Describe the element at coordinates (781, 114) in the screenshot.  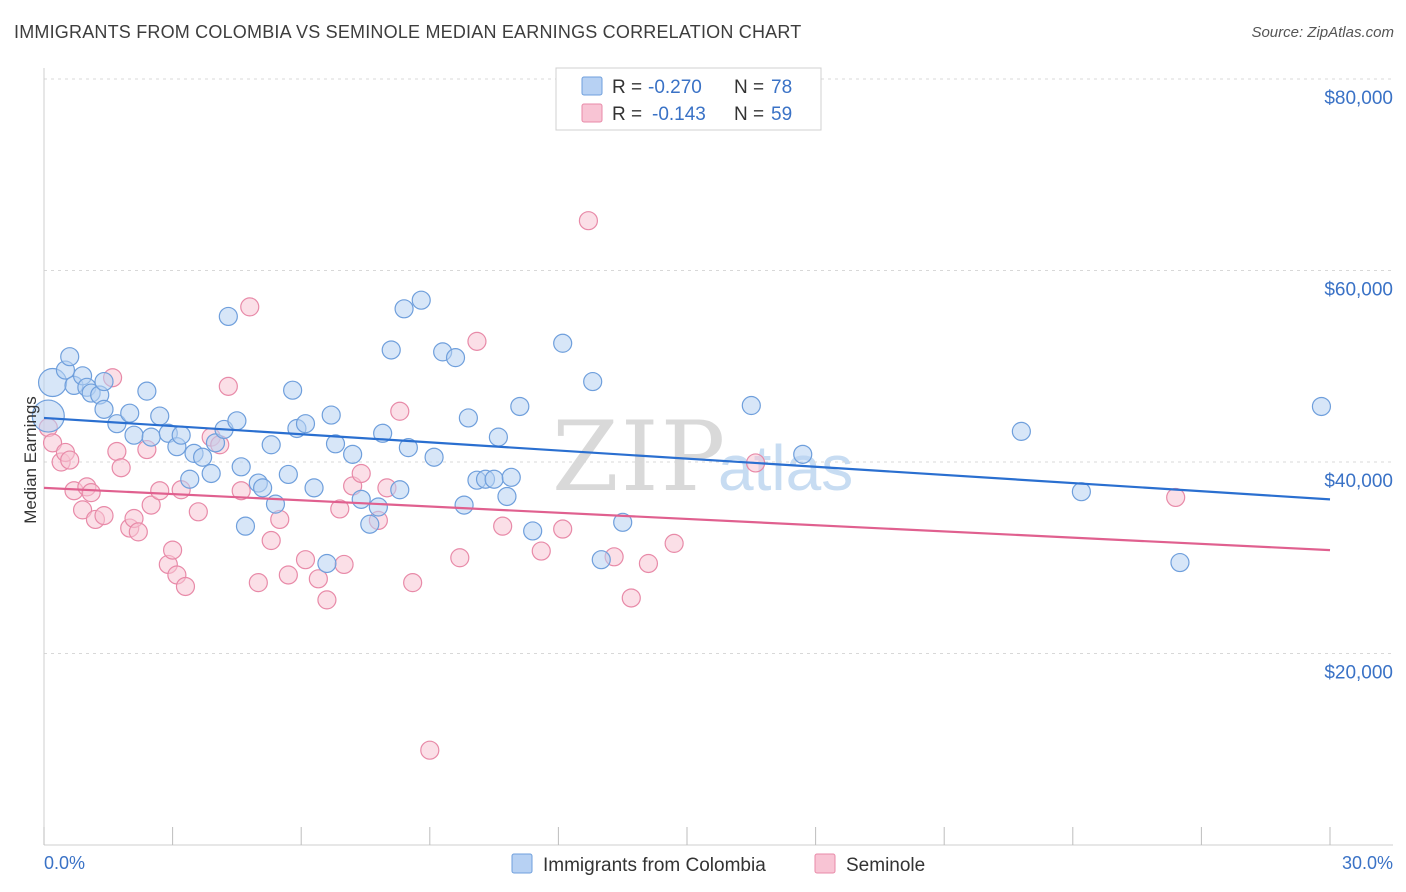
I see `legend-n-value-2: 59` at that location.